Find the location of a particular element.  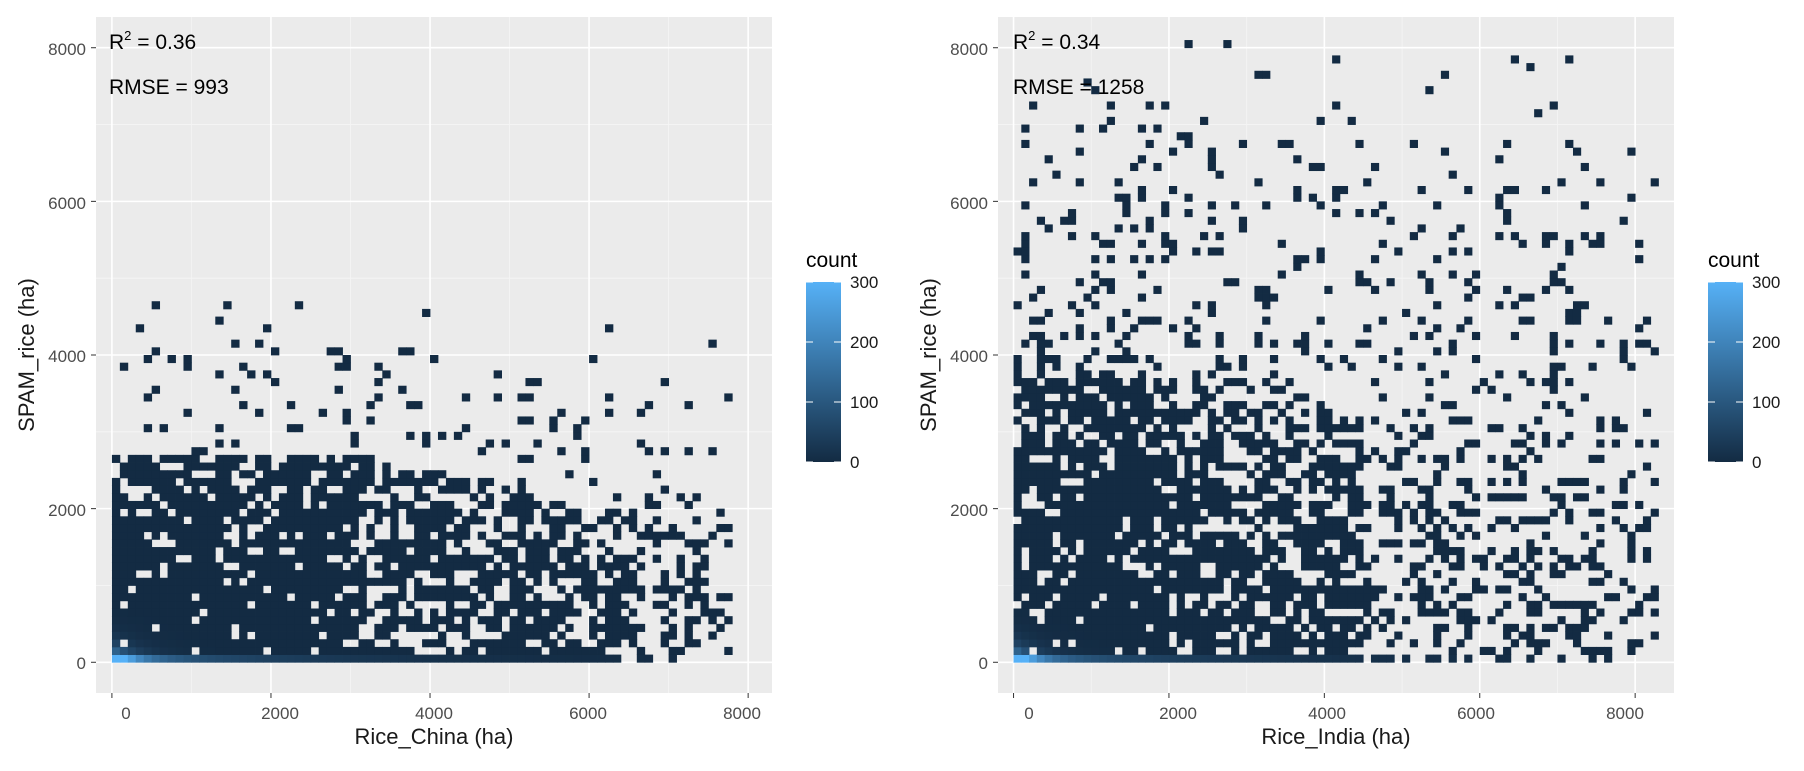

y-tick-label: 4000 is located at coordinates (969, 356).